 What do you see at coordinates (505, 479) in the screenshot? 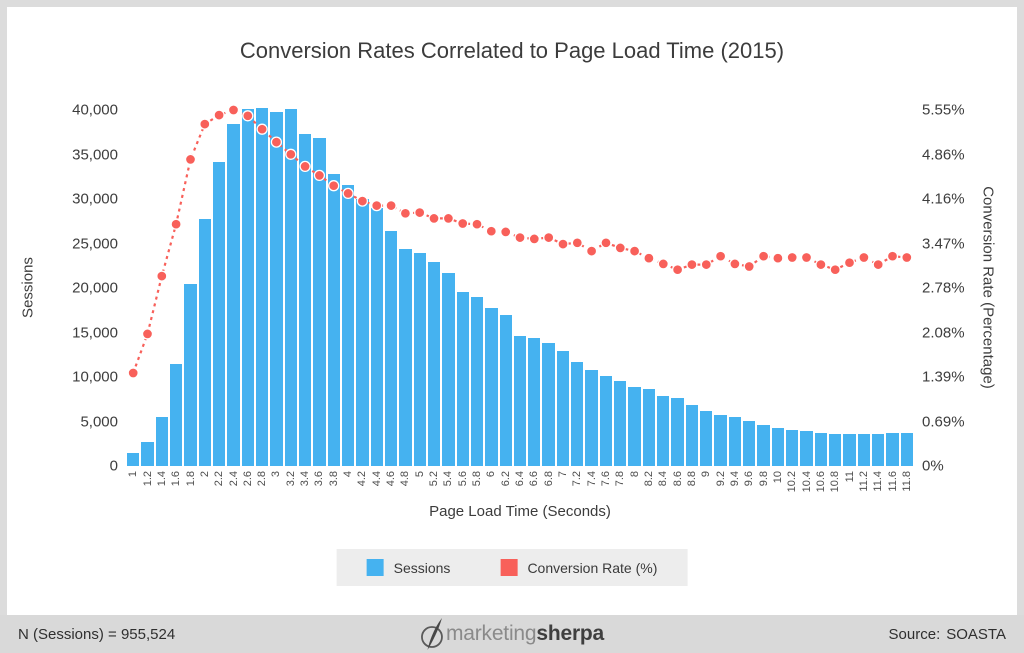
I see `x-axis-tick: 6.2` at bounding box center [505, 479].